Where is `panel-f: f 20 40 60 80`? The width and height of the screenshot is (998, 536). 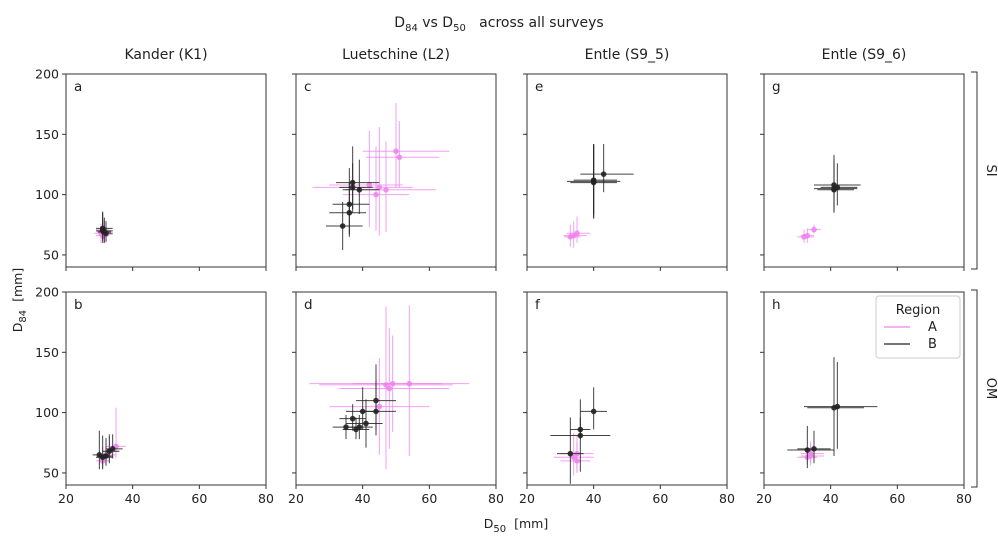
panel-f: f 20 40 60 80 is located at coordinates (627, 398).